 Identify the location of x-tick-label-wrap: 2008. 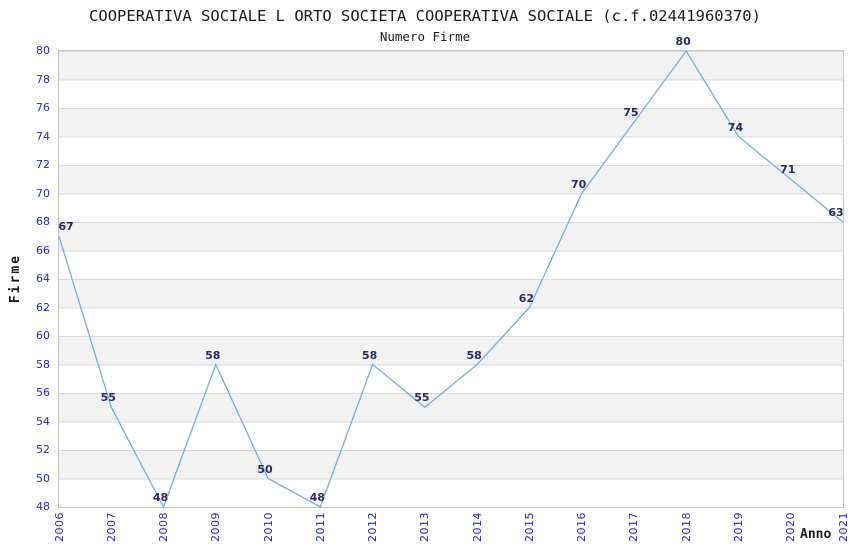
(164, 527).